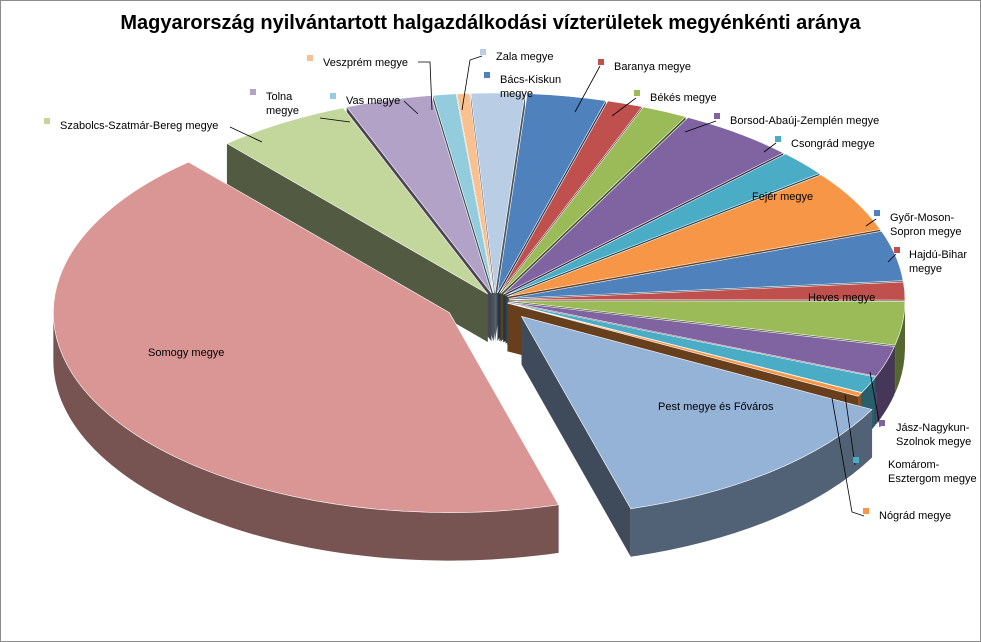 The height and width of the screenshot is (642, 981). What do you see at coordinates (524, 57) in the screenshot?
I see `data-label-text: Zala megye` at bounding box center [524, 57].